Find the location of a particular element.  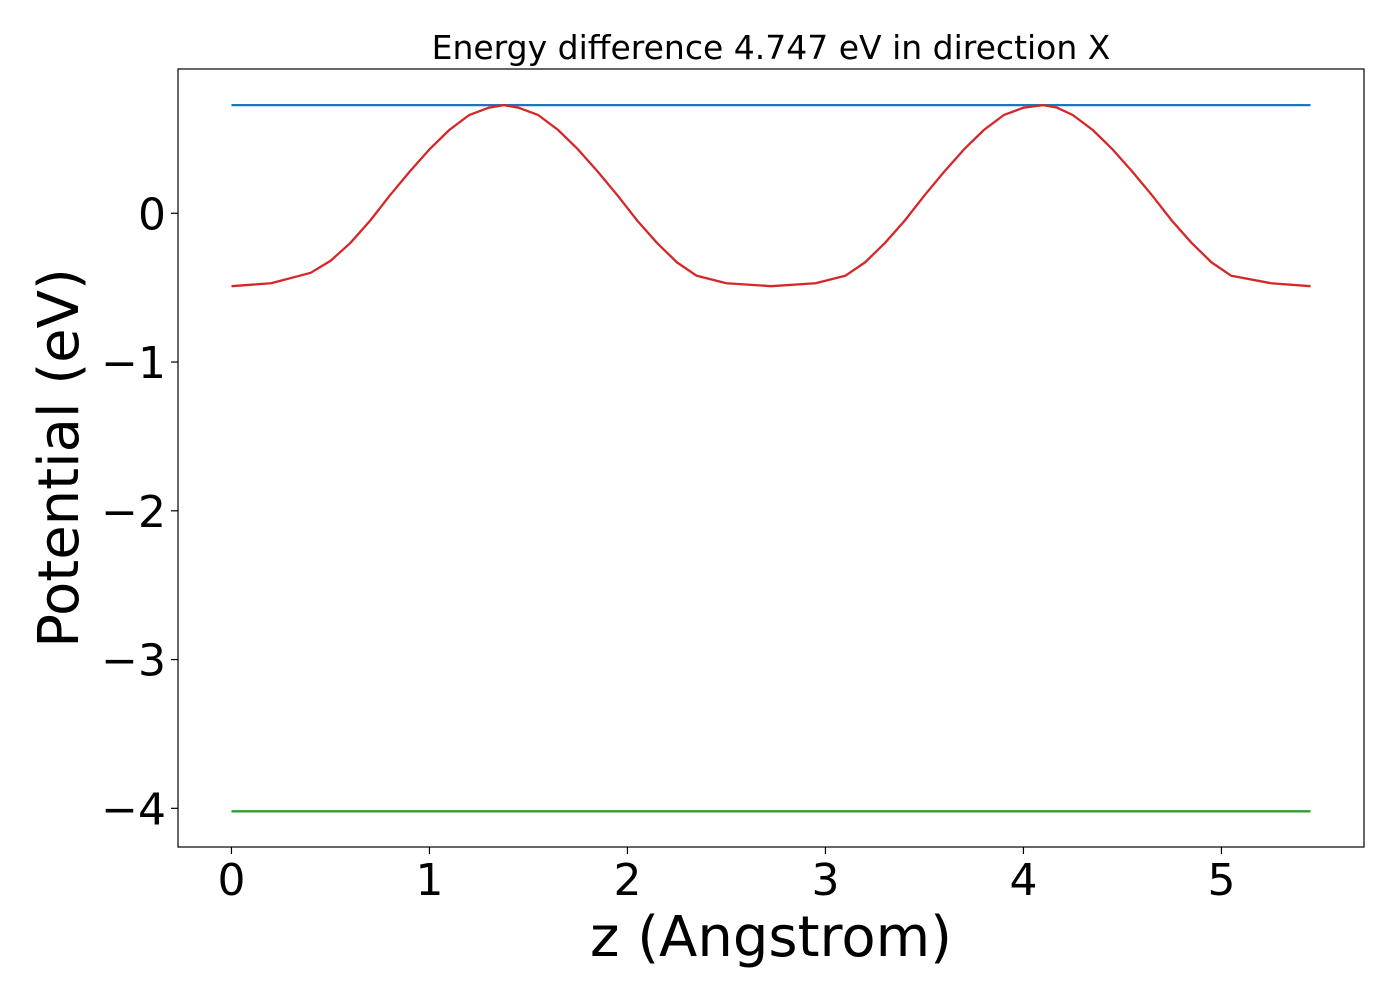

y-tick-label: −4 is located at coordinates (133, 809).